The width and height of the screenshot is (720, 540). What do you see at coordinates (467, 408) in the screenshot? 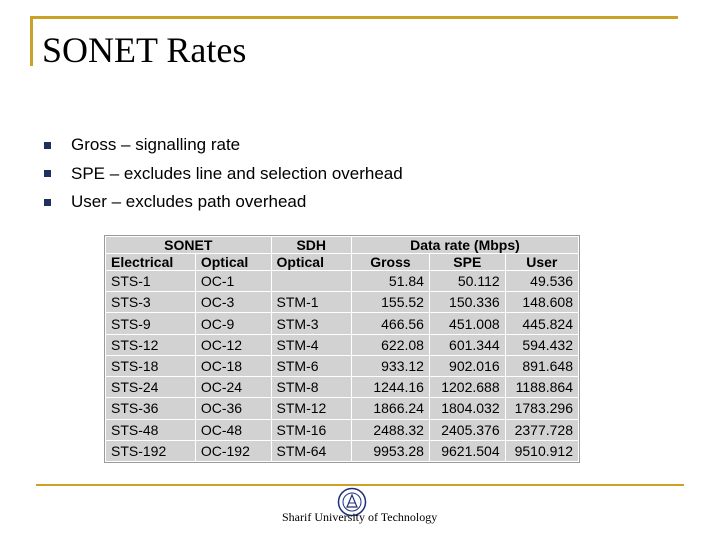
I see `table-cell: 1804.032` at bounding box center [467, 408].